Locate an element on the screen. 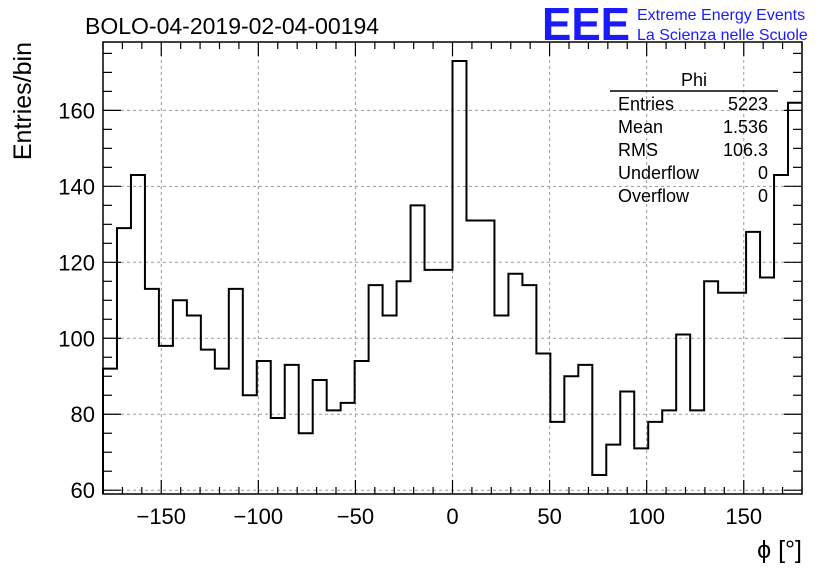  x-tick-label: 50 is located at coordinates (549, 516).